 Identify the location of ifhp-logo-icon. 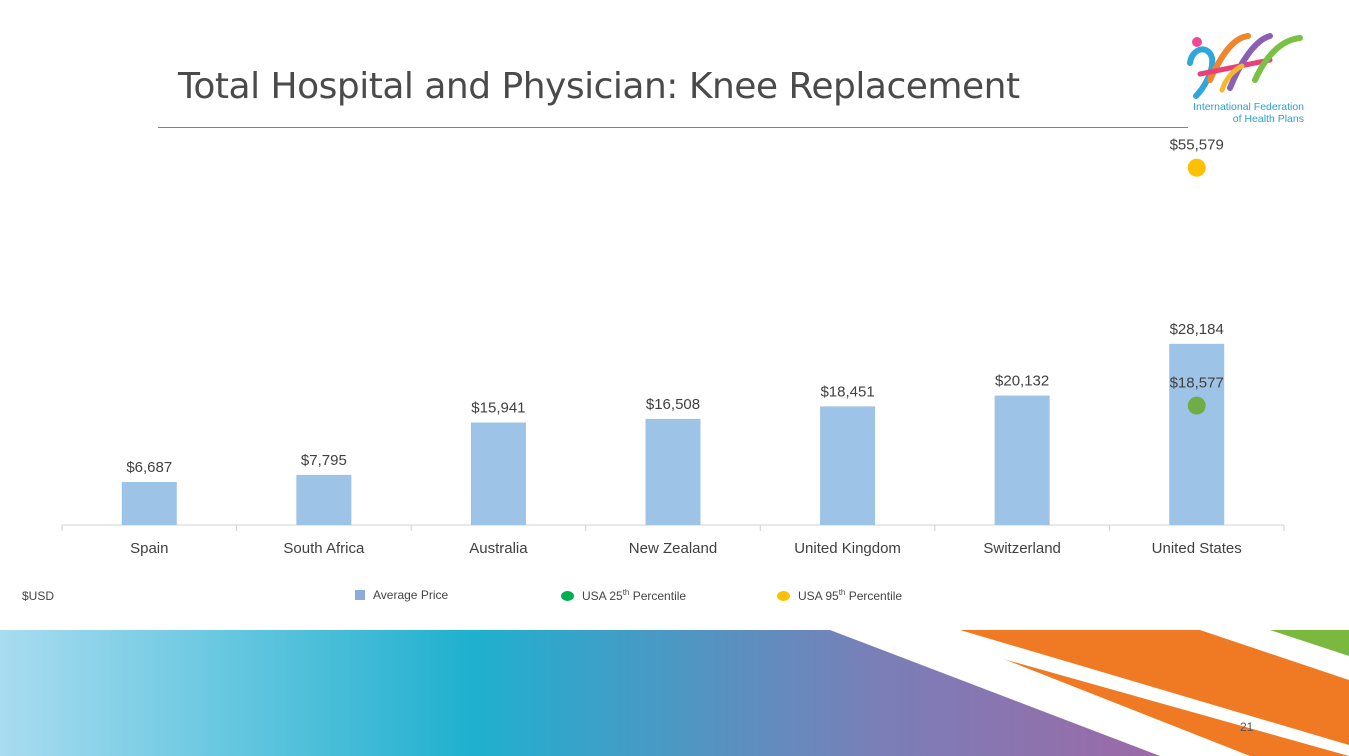
(1245, 66).